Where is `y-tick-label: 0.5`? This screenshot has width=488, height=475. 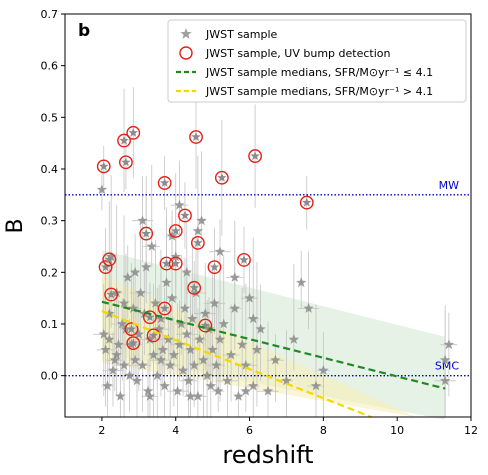 y-tick-label: 0.5 is located at coordinates (50, 117).